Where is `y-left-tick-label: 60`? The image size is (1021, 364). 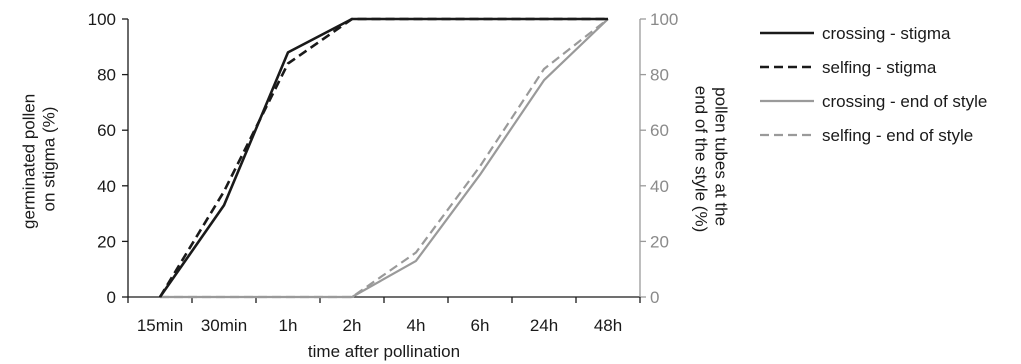
y-left-tick-label: 60 is located at coordinates (106, 130).